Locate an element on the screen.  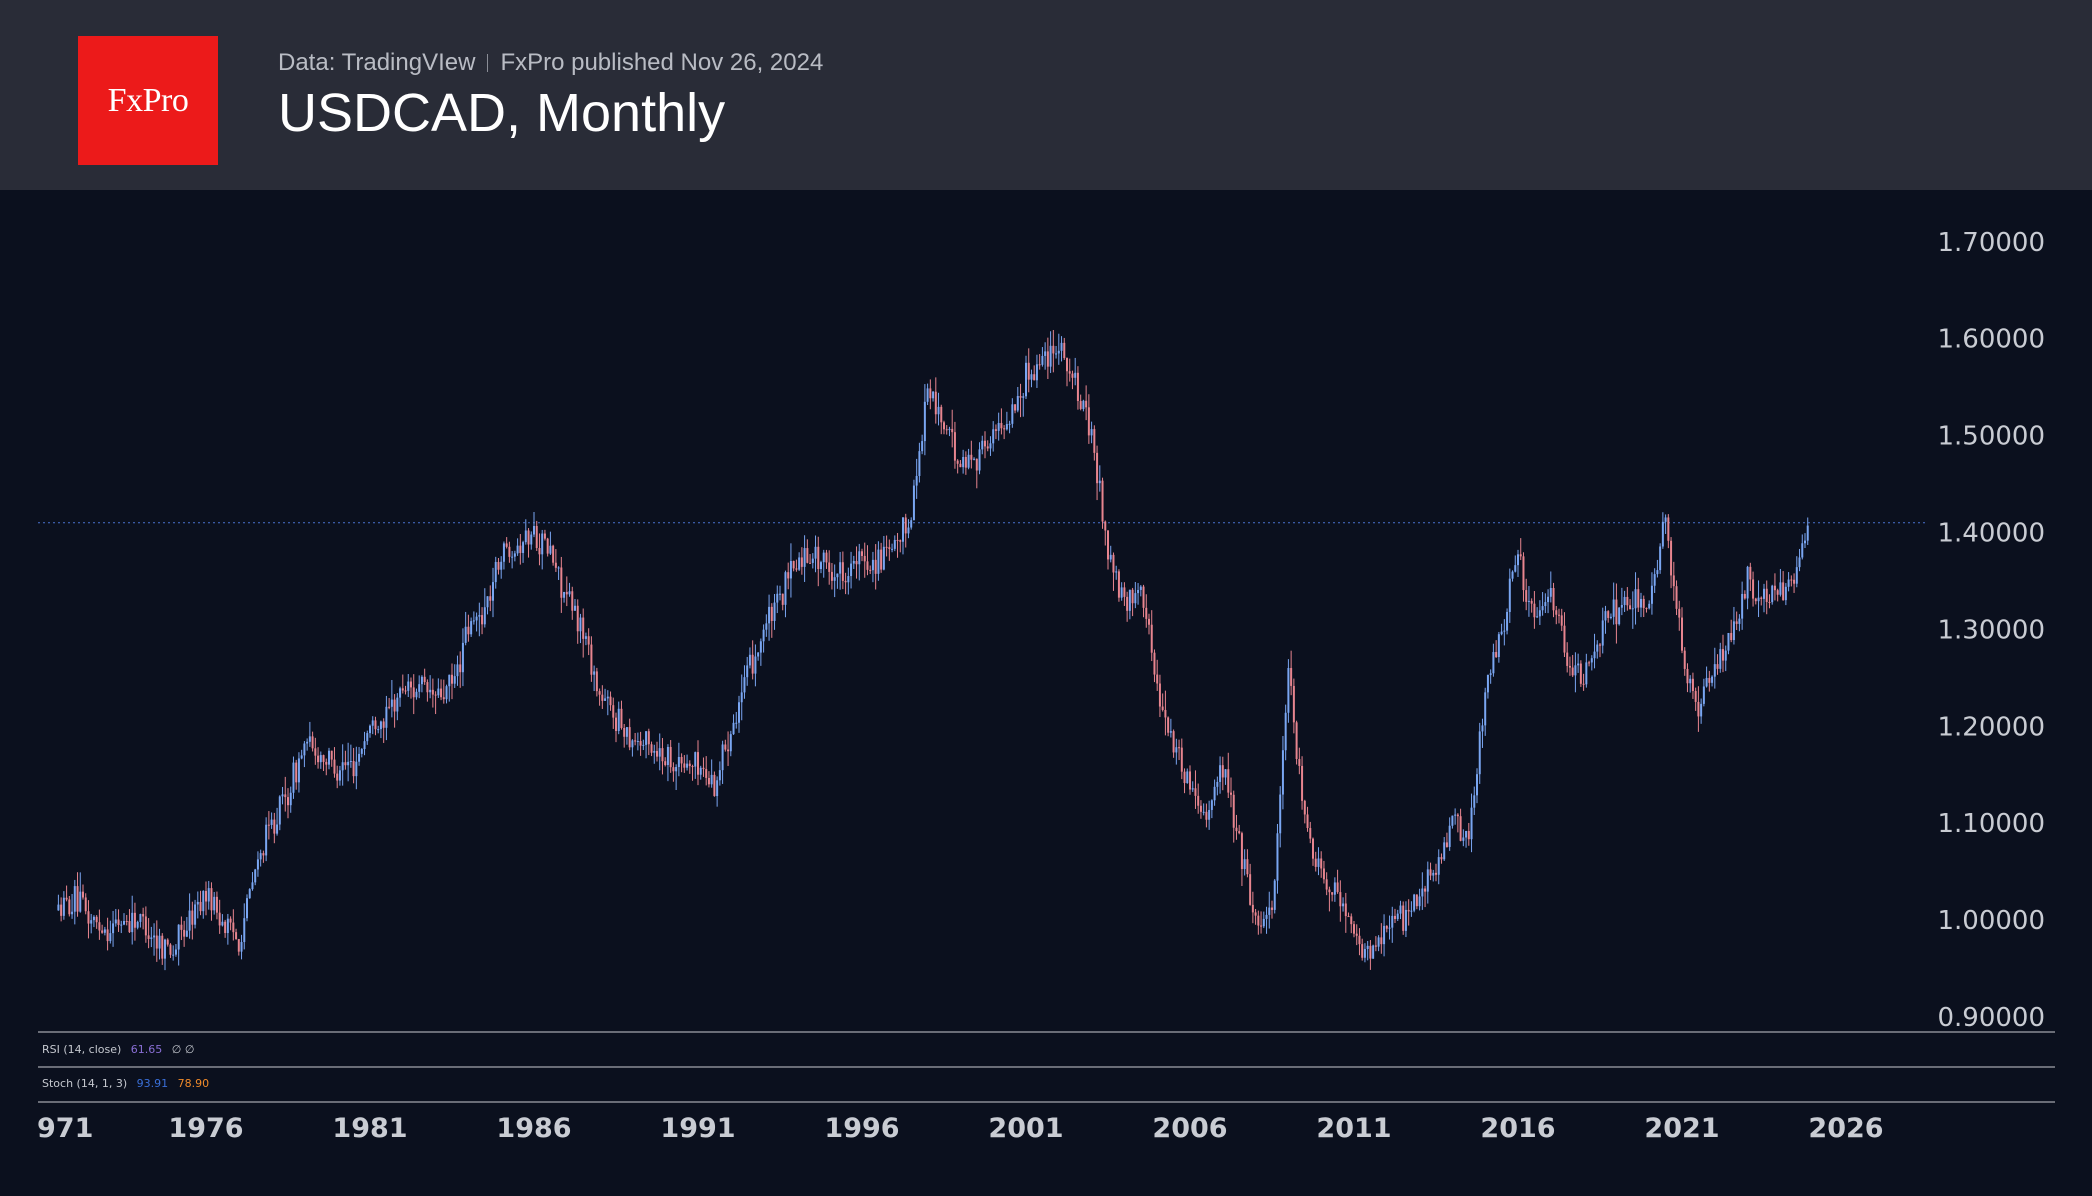
rsi-value: 61.65 is located at coordinates (147, 1049).